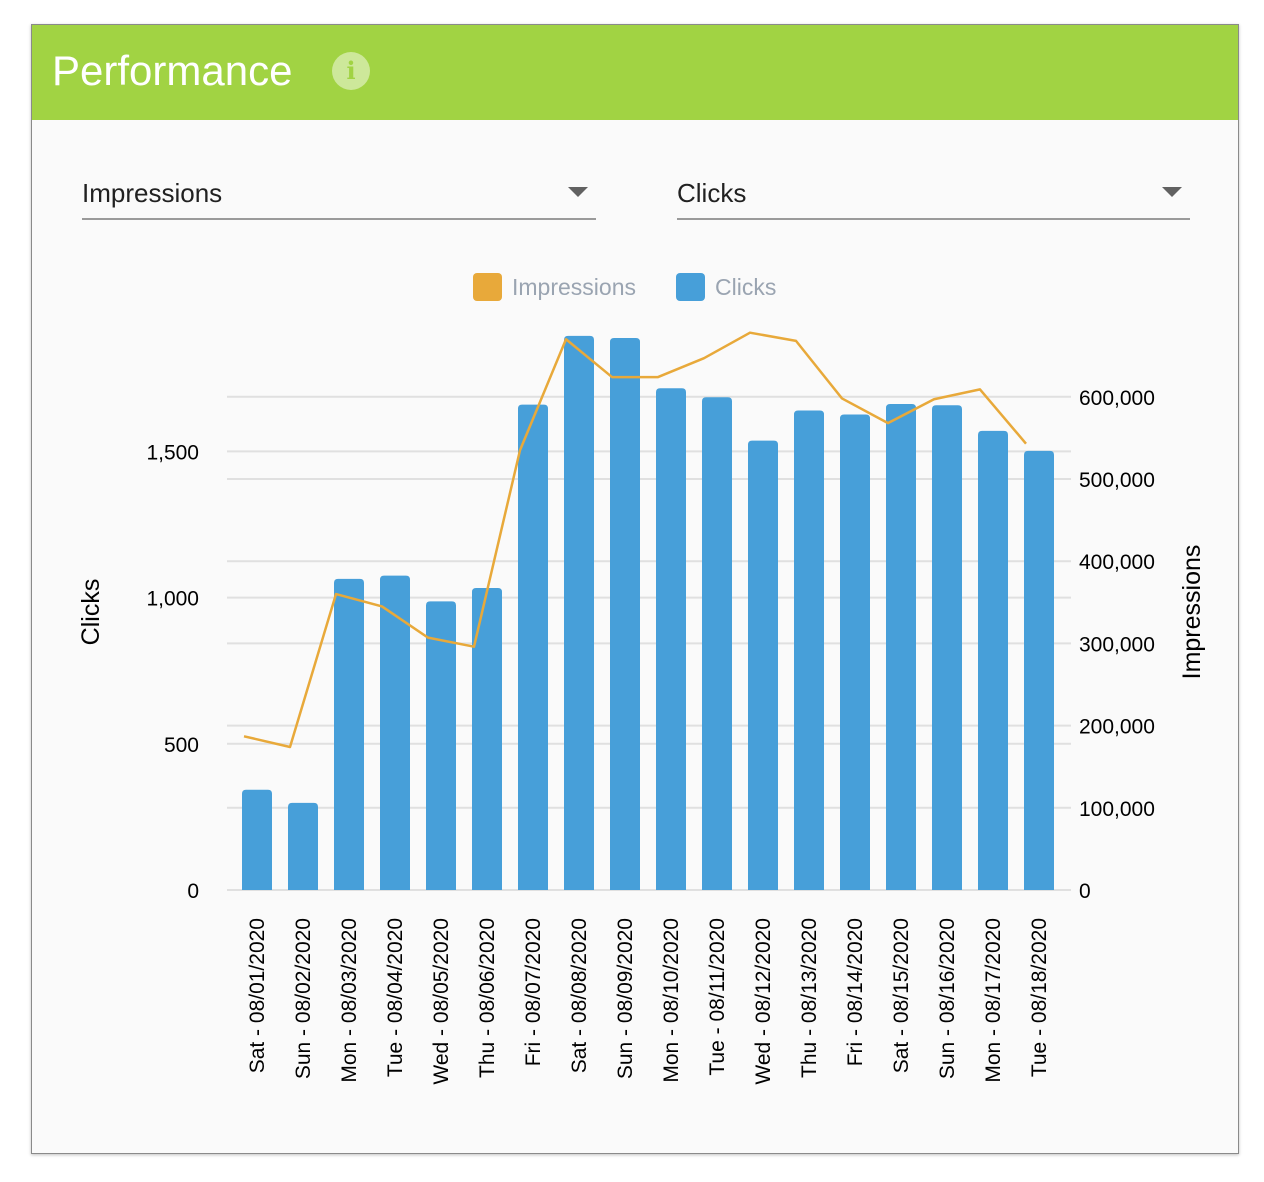 This screenshot has width=1264, height=1182. I want to click on x-tick-label: Tue - 08/18/2020, so click(1039, 997).